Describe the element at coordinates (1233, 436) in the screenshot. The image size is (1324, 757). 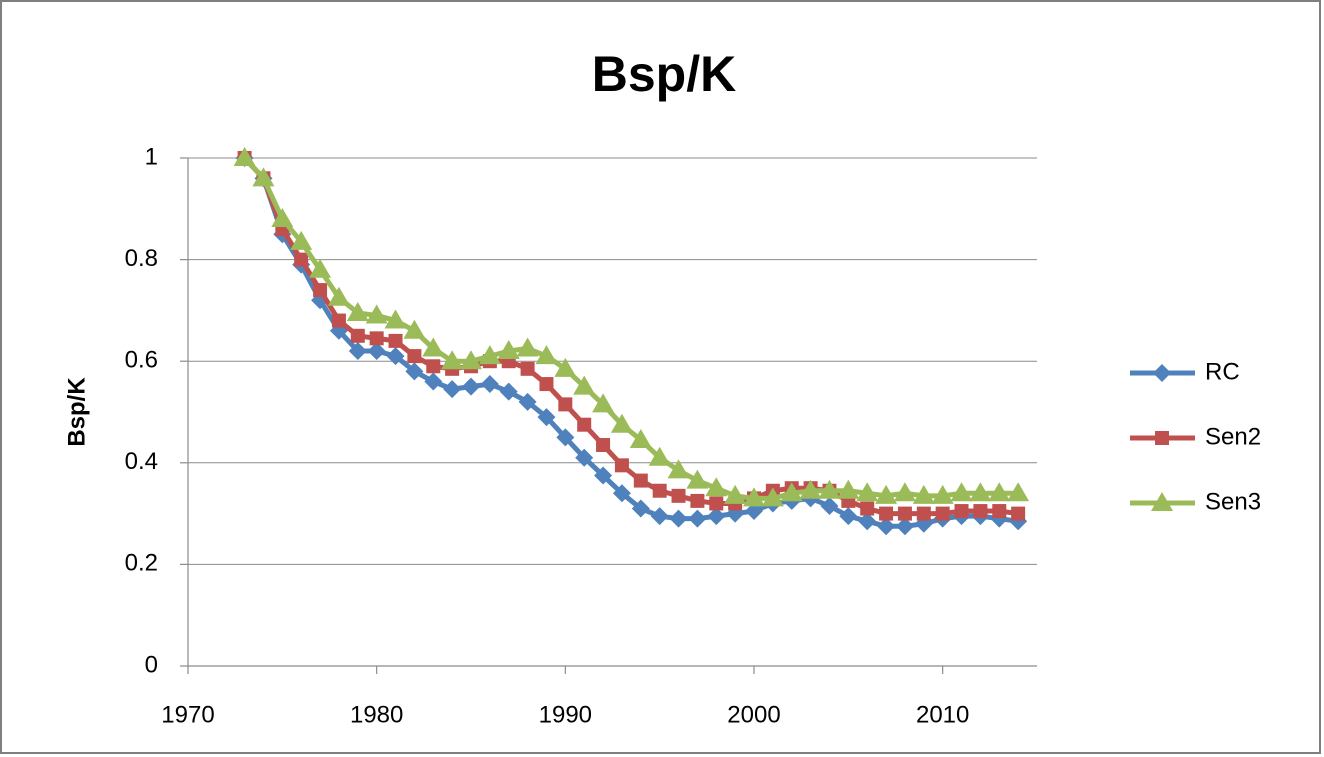
I see `legend-label: Sen2` at that location.